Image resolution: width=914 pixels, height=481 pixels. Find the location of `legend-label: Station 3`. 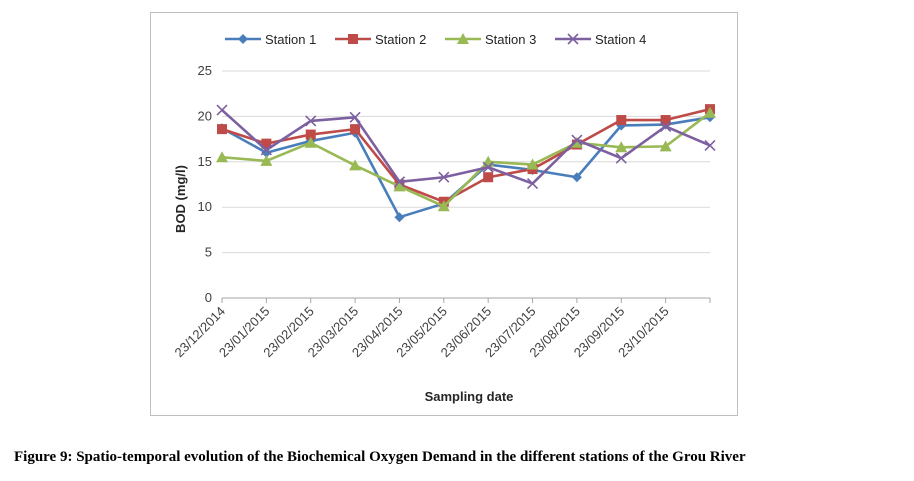

legend-label: Station 3 is located at coordinates (510, 39).